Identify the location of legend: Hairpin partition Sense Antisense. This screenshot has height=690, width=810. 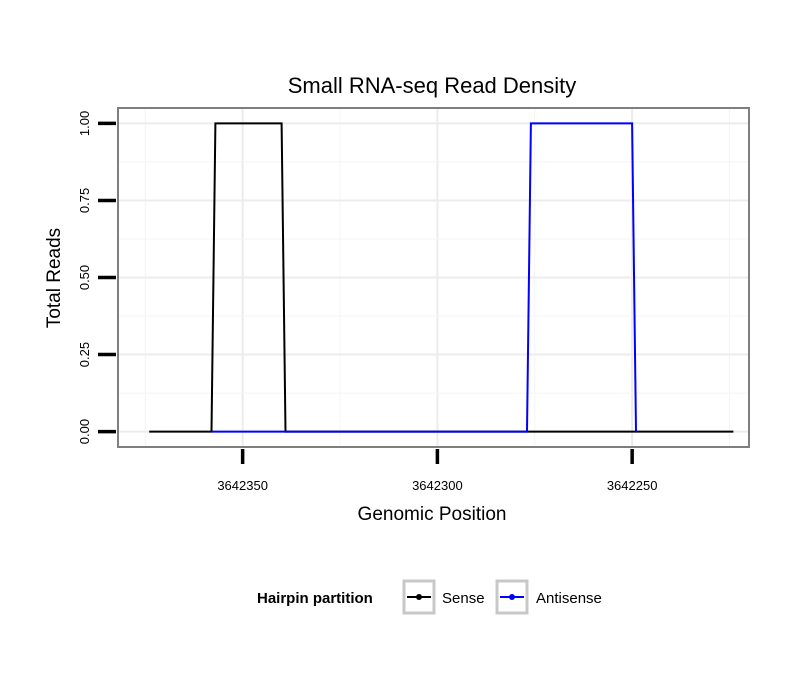
(429, 597).